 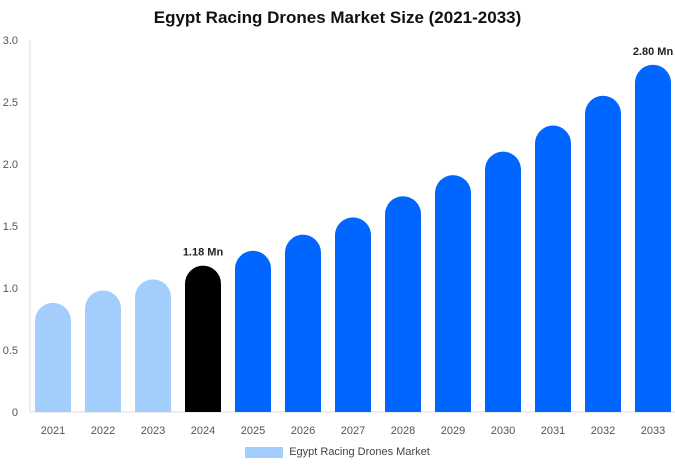 I want to click on bar-2030, so click(x=503, y=281).